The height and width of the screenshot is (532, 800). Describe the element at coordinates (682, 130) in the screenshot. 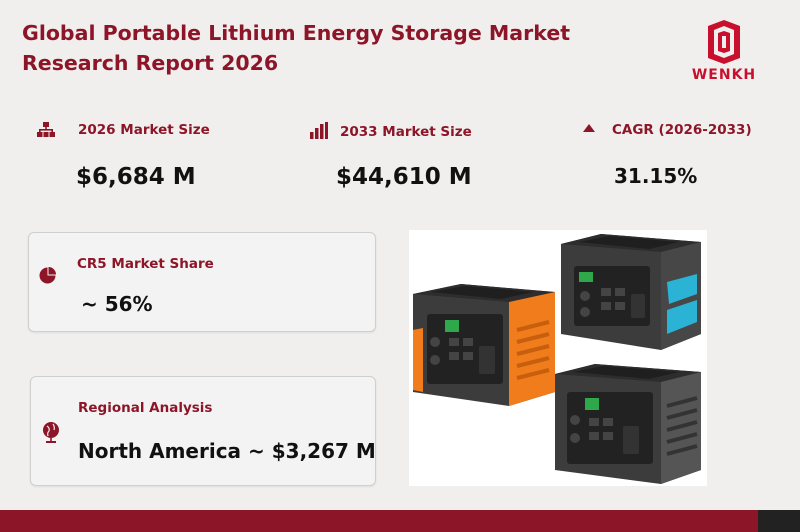

I see `stat-label: CAGR (2026-2033)` at that location.